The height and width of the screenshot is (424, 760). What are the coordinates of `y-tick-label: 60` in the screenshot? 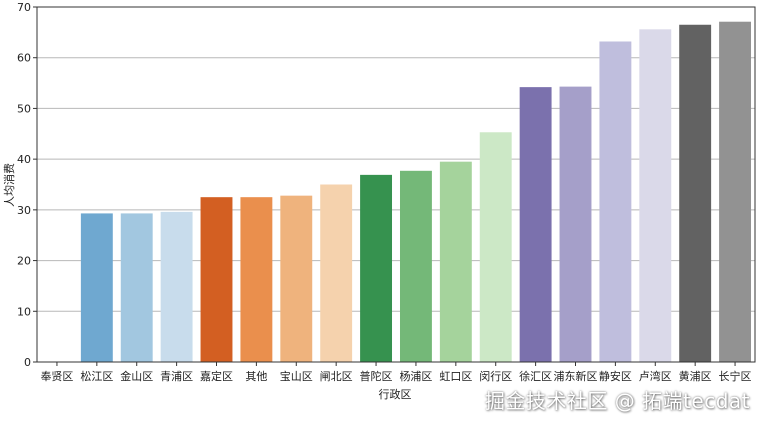 It's located at (24, 58).